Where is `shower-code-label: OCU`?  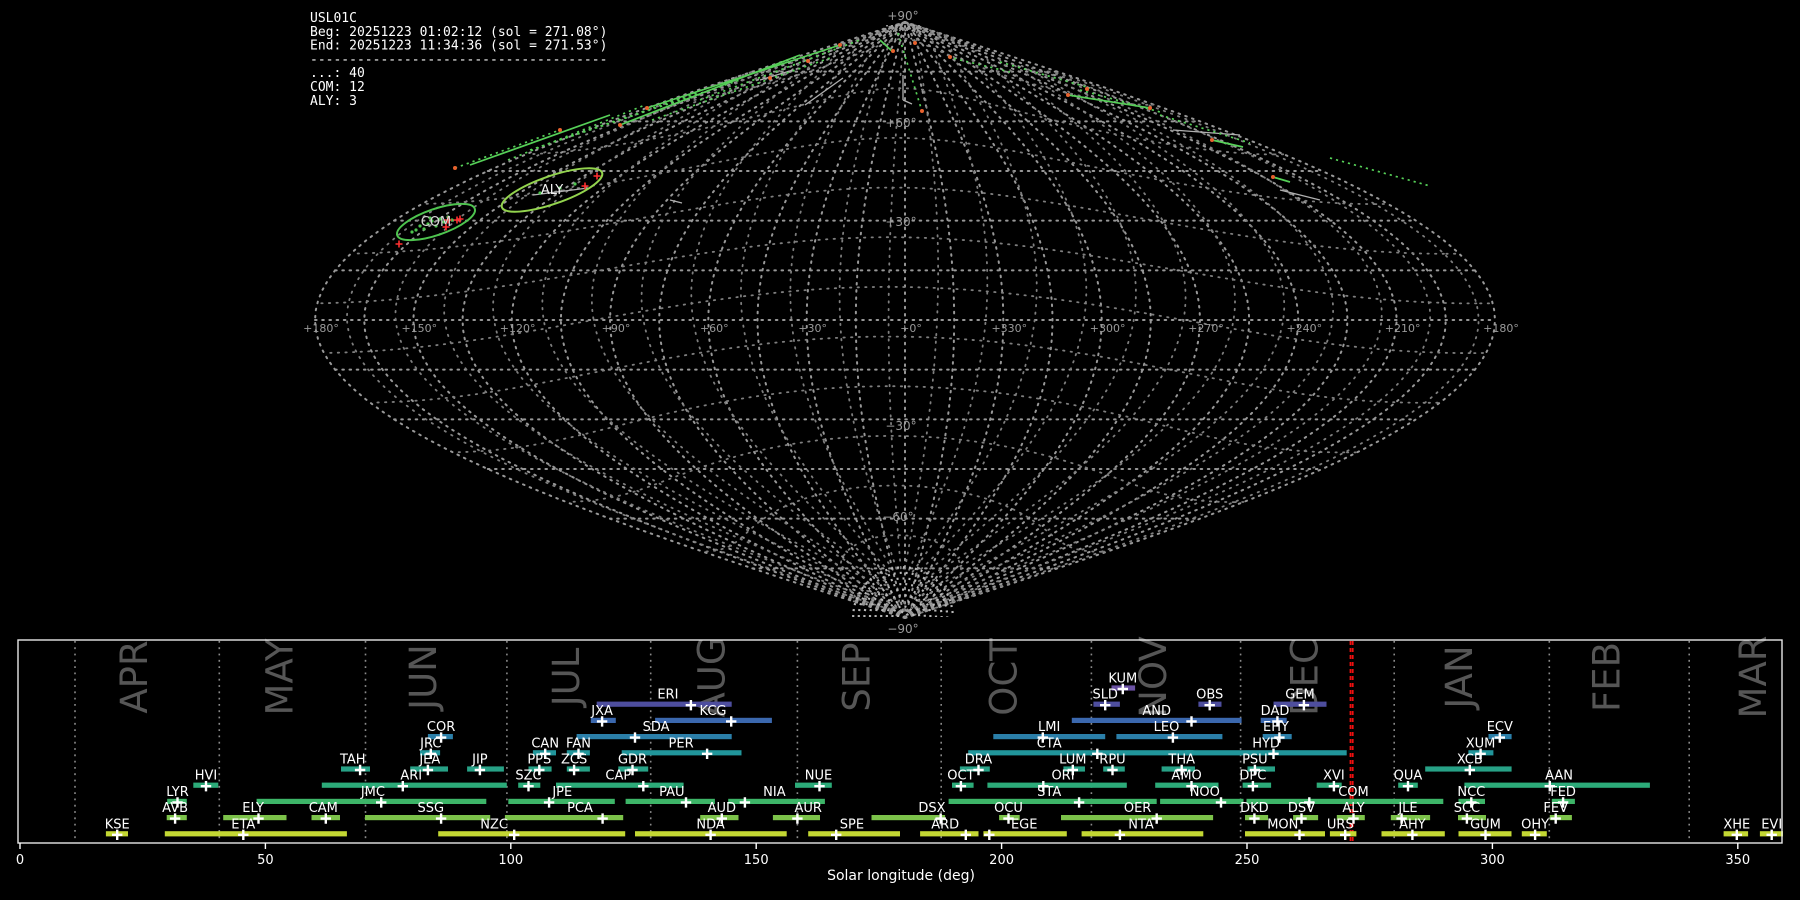 shower-code-label: OCU is located at coordinates (1008, 808).